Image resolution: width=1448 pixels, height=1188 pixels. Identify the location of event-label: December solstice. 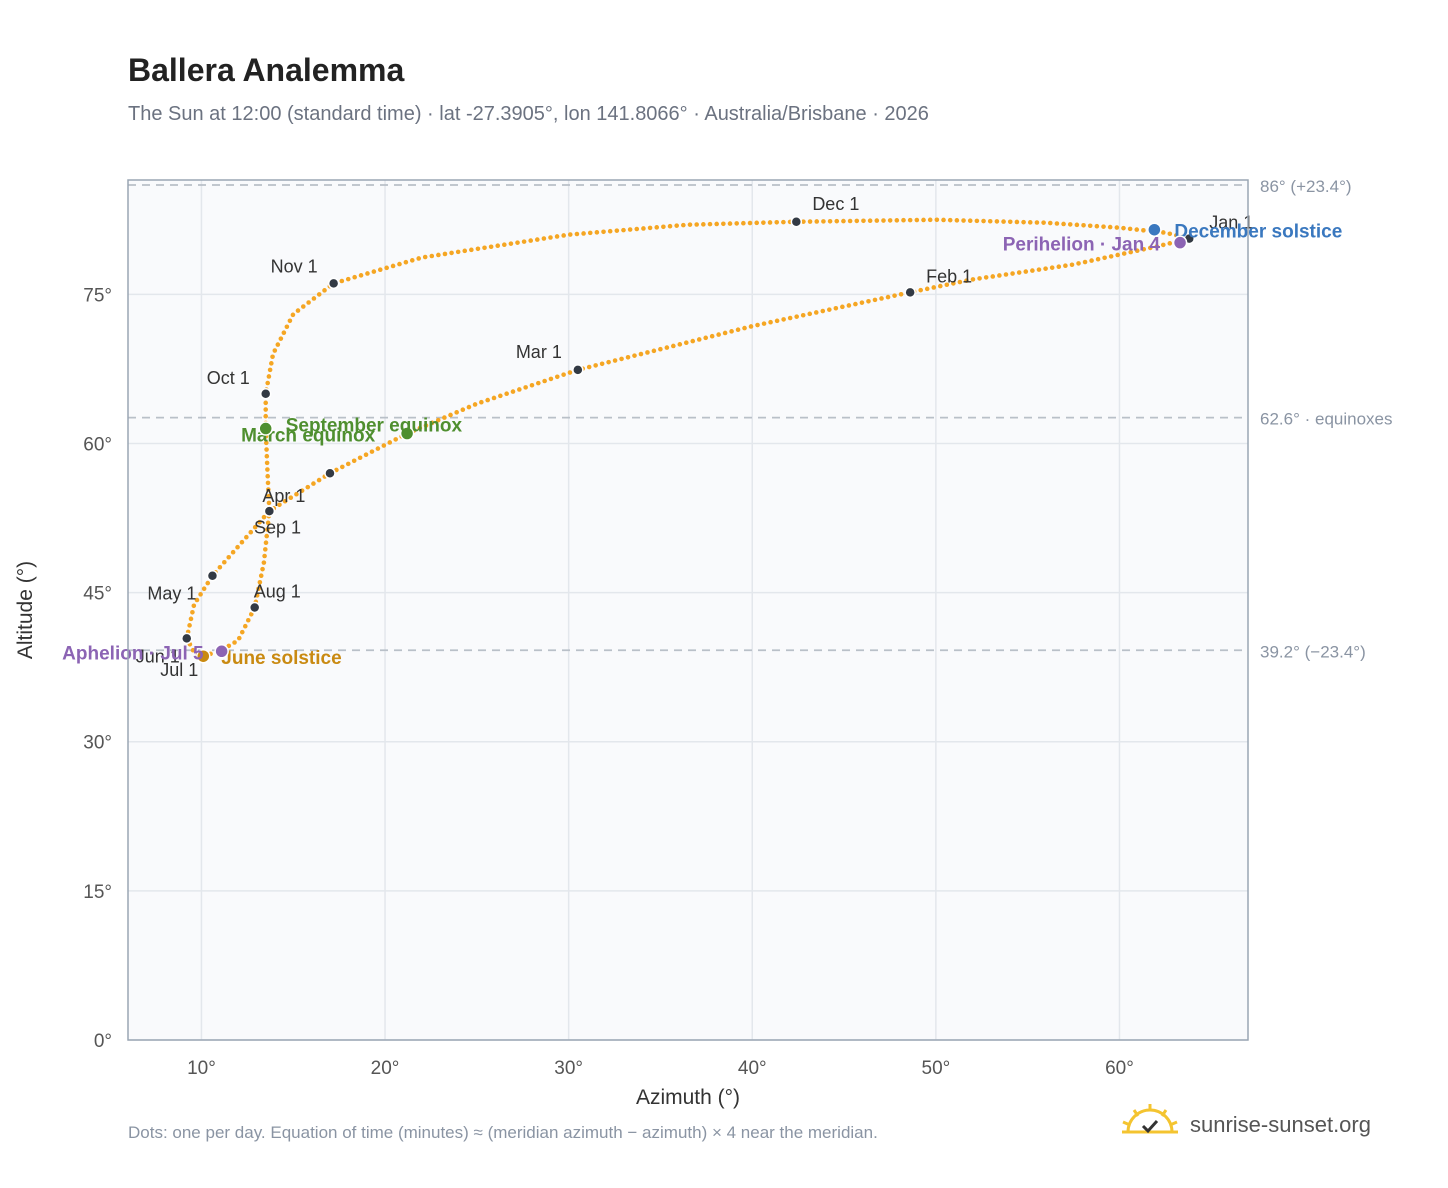
(1258, 232).